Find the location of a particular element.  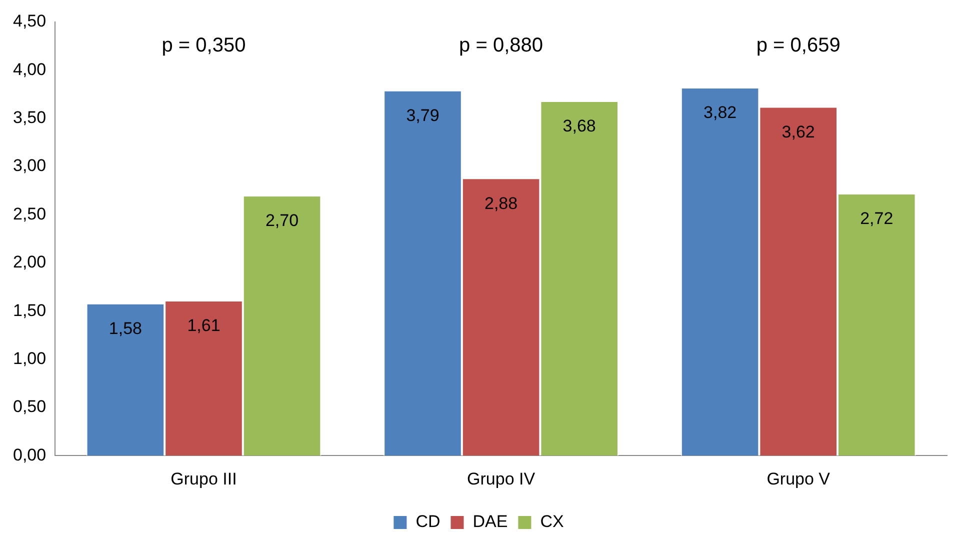

legend-label: DAE is located at coordinates (490, 522).